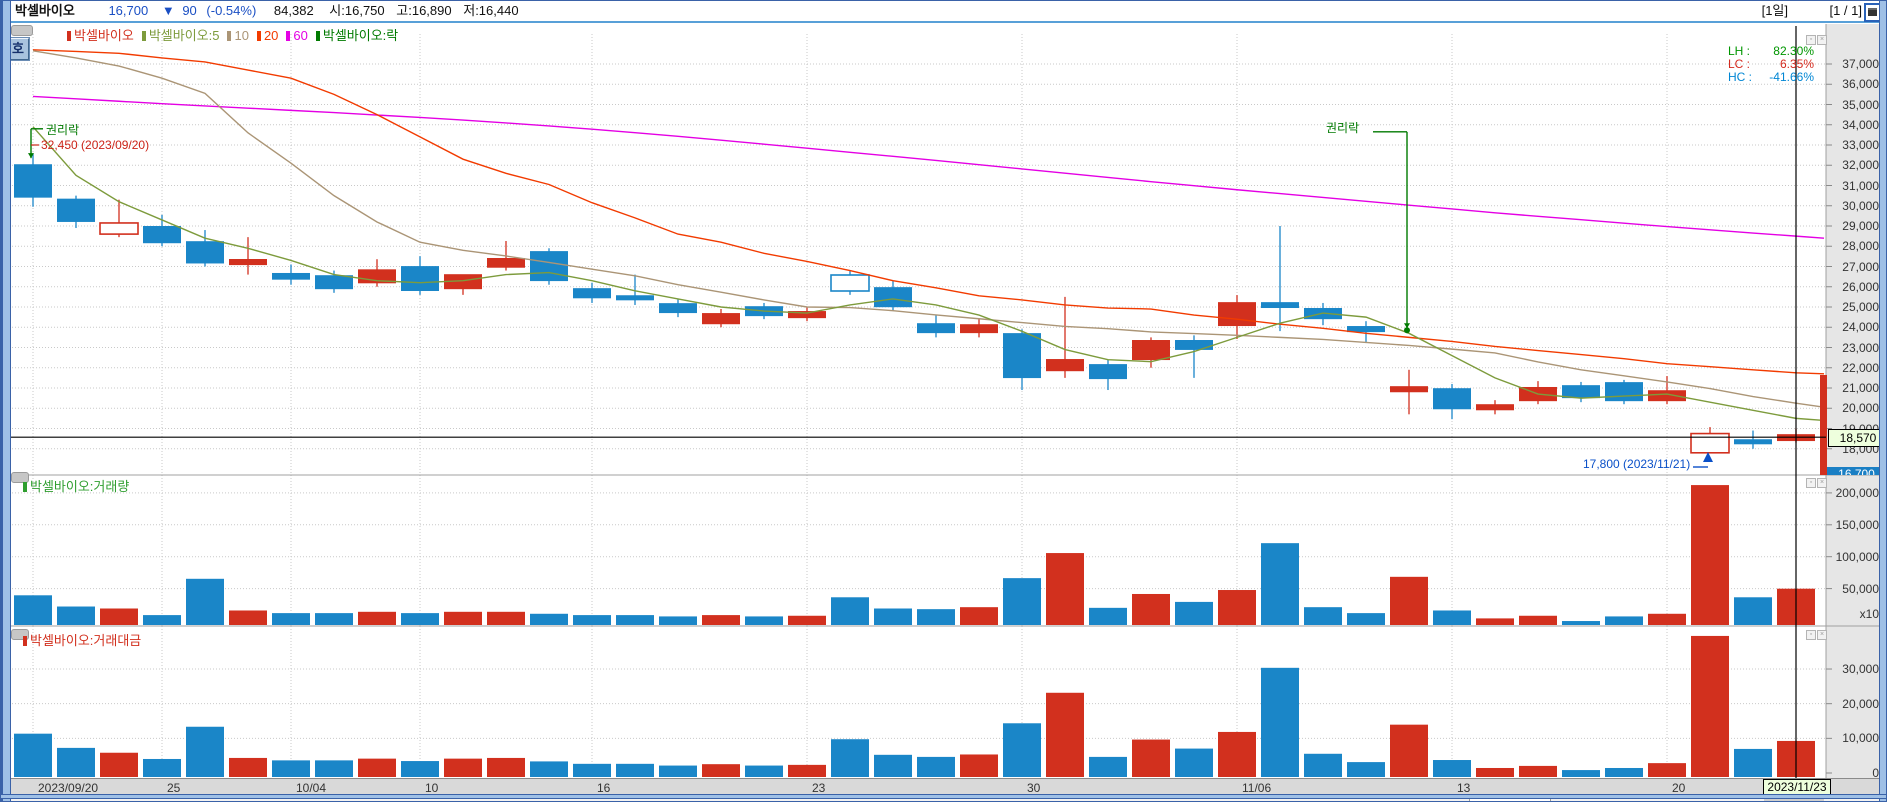 The width and height of the screenshot is (1887, 802). Describe the element at coordinates (45, 10) in the screenshot. I see `stock-name: 박셀바이오` at that location.